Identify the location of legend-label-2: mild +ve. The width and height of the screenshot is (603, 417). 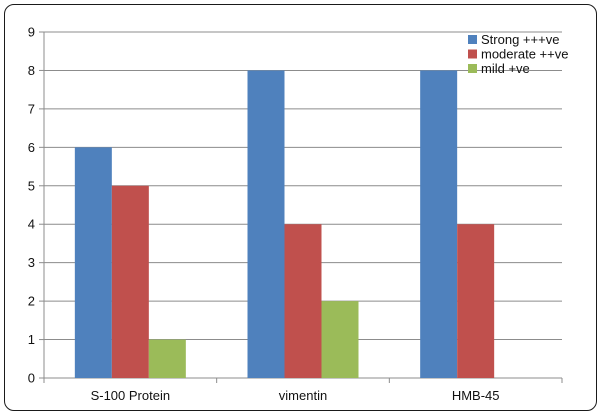
(505, 68).